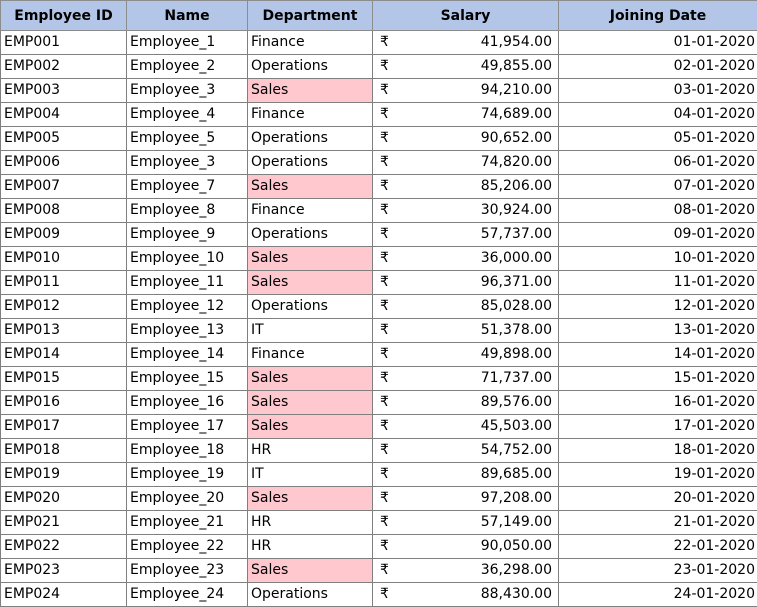 The height and width of the screenshot is (607, 757). What do you see at coordinates (63, 330) in the screenshot?
I see `cell-employee-id: EMP013` at bounding box center [63, 330].